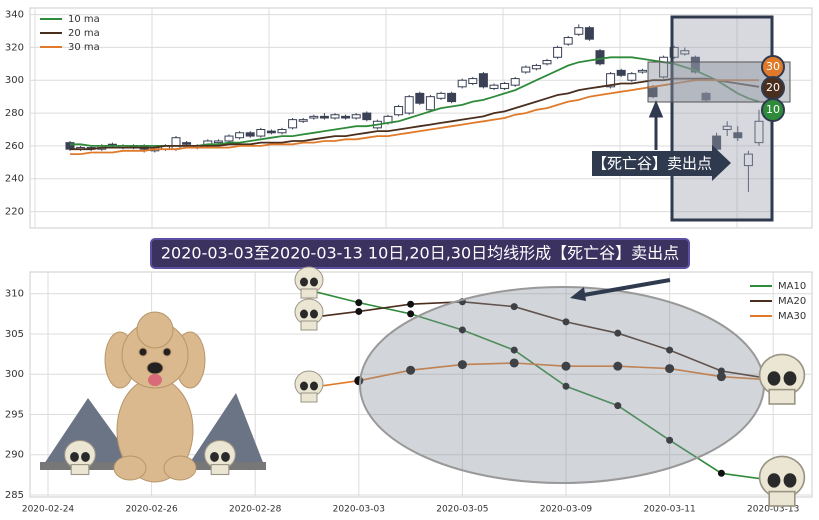 This screenshot has height=520, width=819. I want to click on annotation: 【死亡谷】卖出点, so click(652, 164).